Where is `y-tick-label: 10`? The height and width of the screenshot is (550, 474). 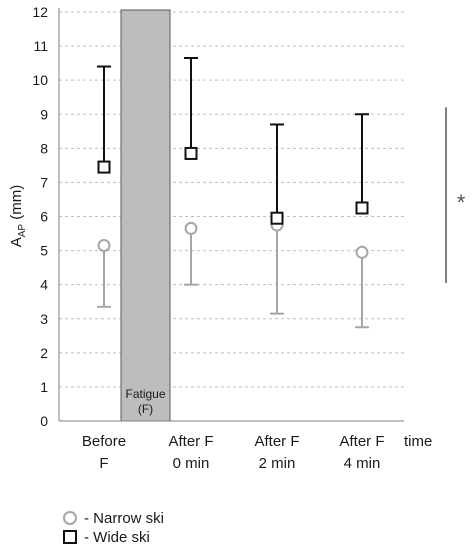 y-tick-label: 10 is located at coordinates (40, 80).